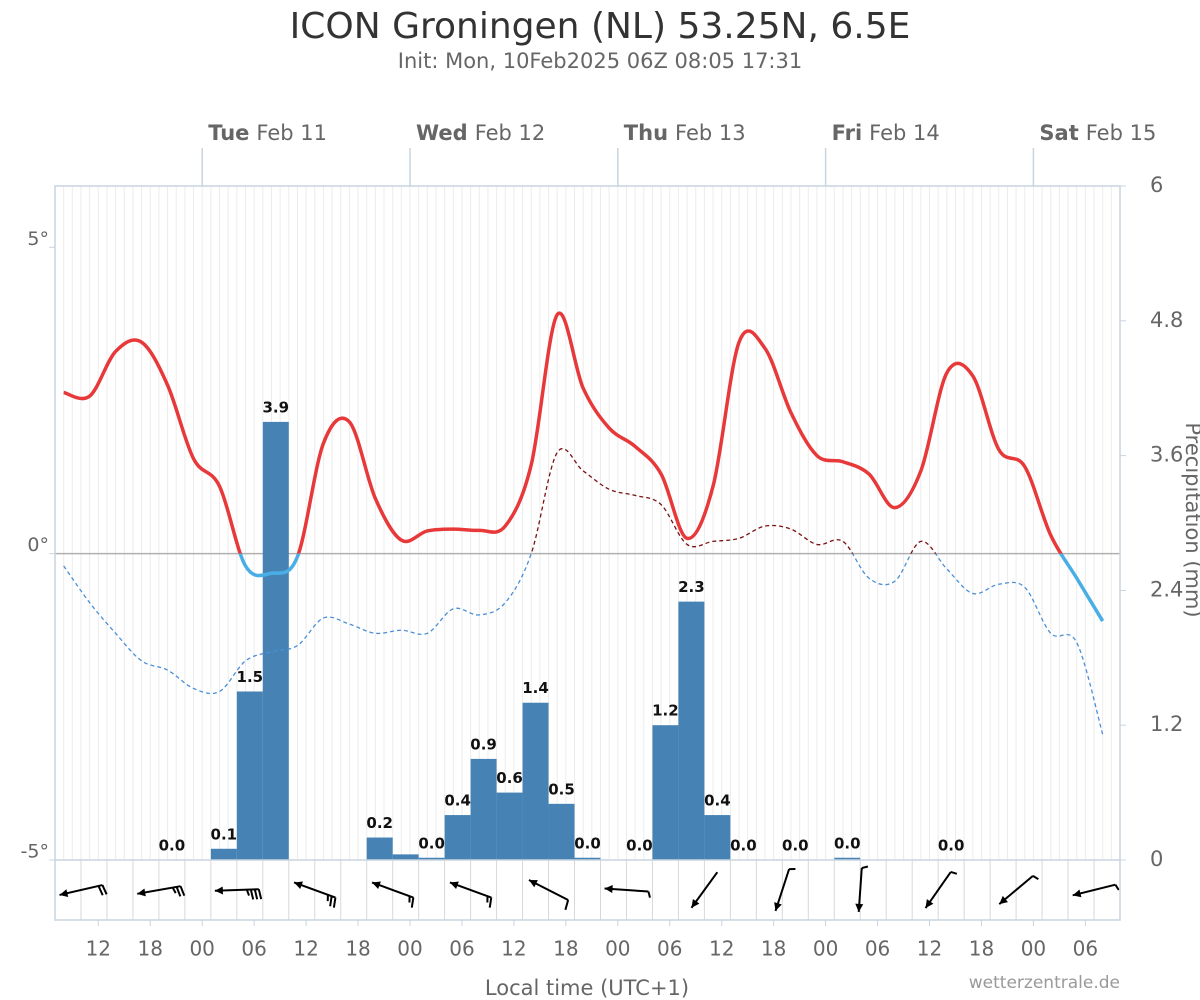 Image resolution: width=1200 pixels, height=1000 pixels. Describe the element at coordinates (691, 587) in the screenshot. I see `bar-value-label: 2.3` at that location.